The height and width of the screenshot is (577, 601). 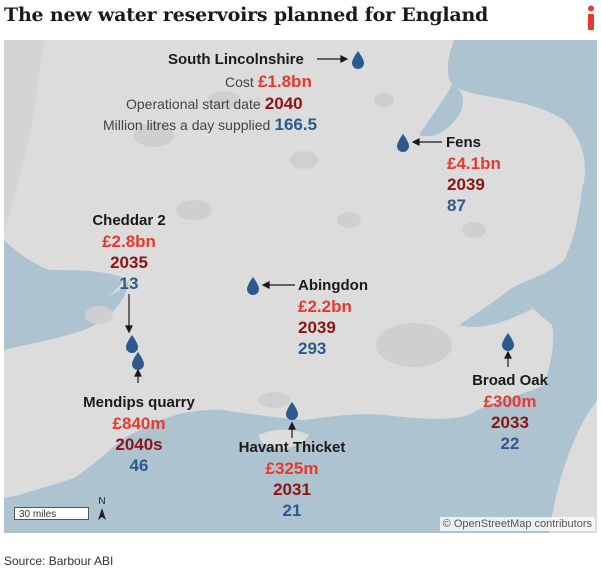 I want to click on reservoir-supply-cheddar-2: 13, so click(x=129, y=283).